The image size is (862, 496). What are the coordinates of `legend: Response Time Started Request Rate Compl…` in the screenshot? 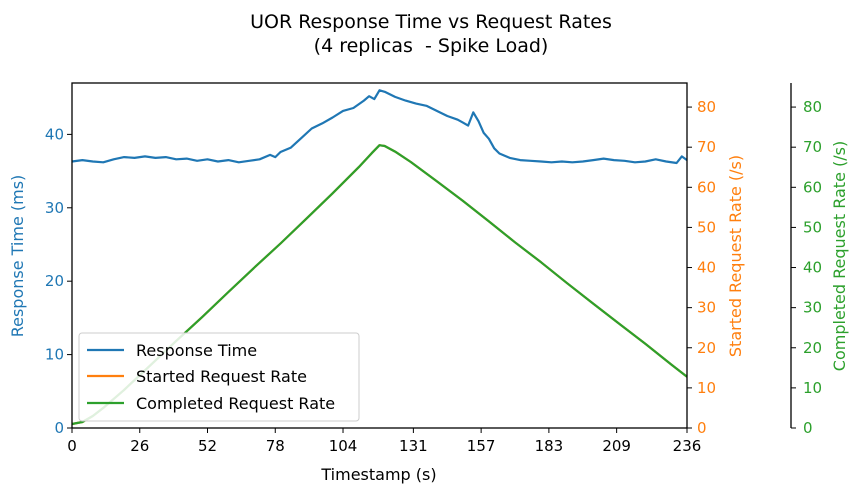 It's located at (219, 377).